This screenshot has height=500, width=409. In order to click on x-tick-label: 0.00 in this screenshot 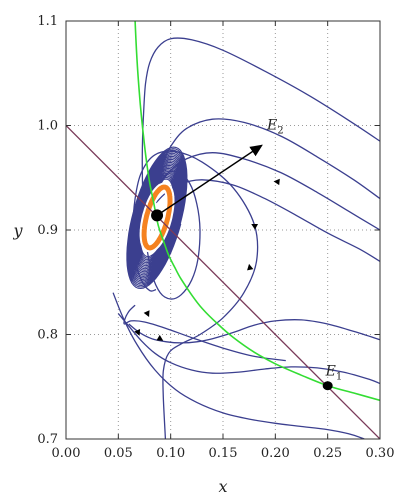, I will do `click(66, 453)`.